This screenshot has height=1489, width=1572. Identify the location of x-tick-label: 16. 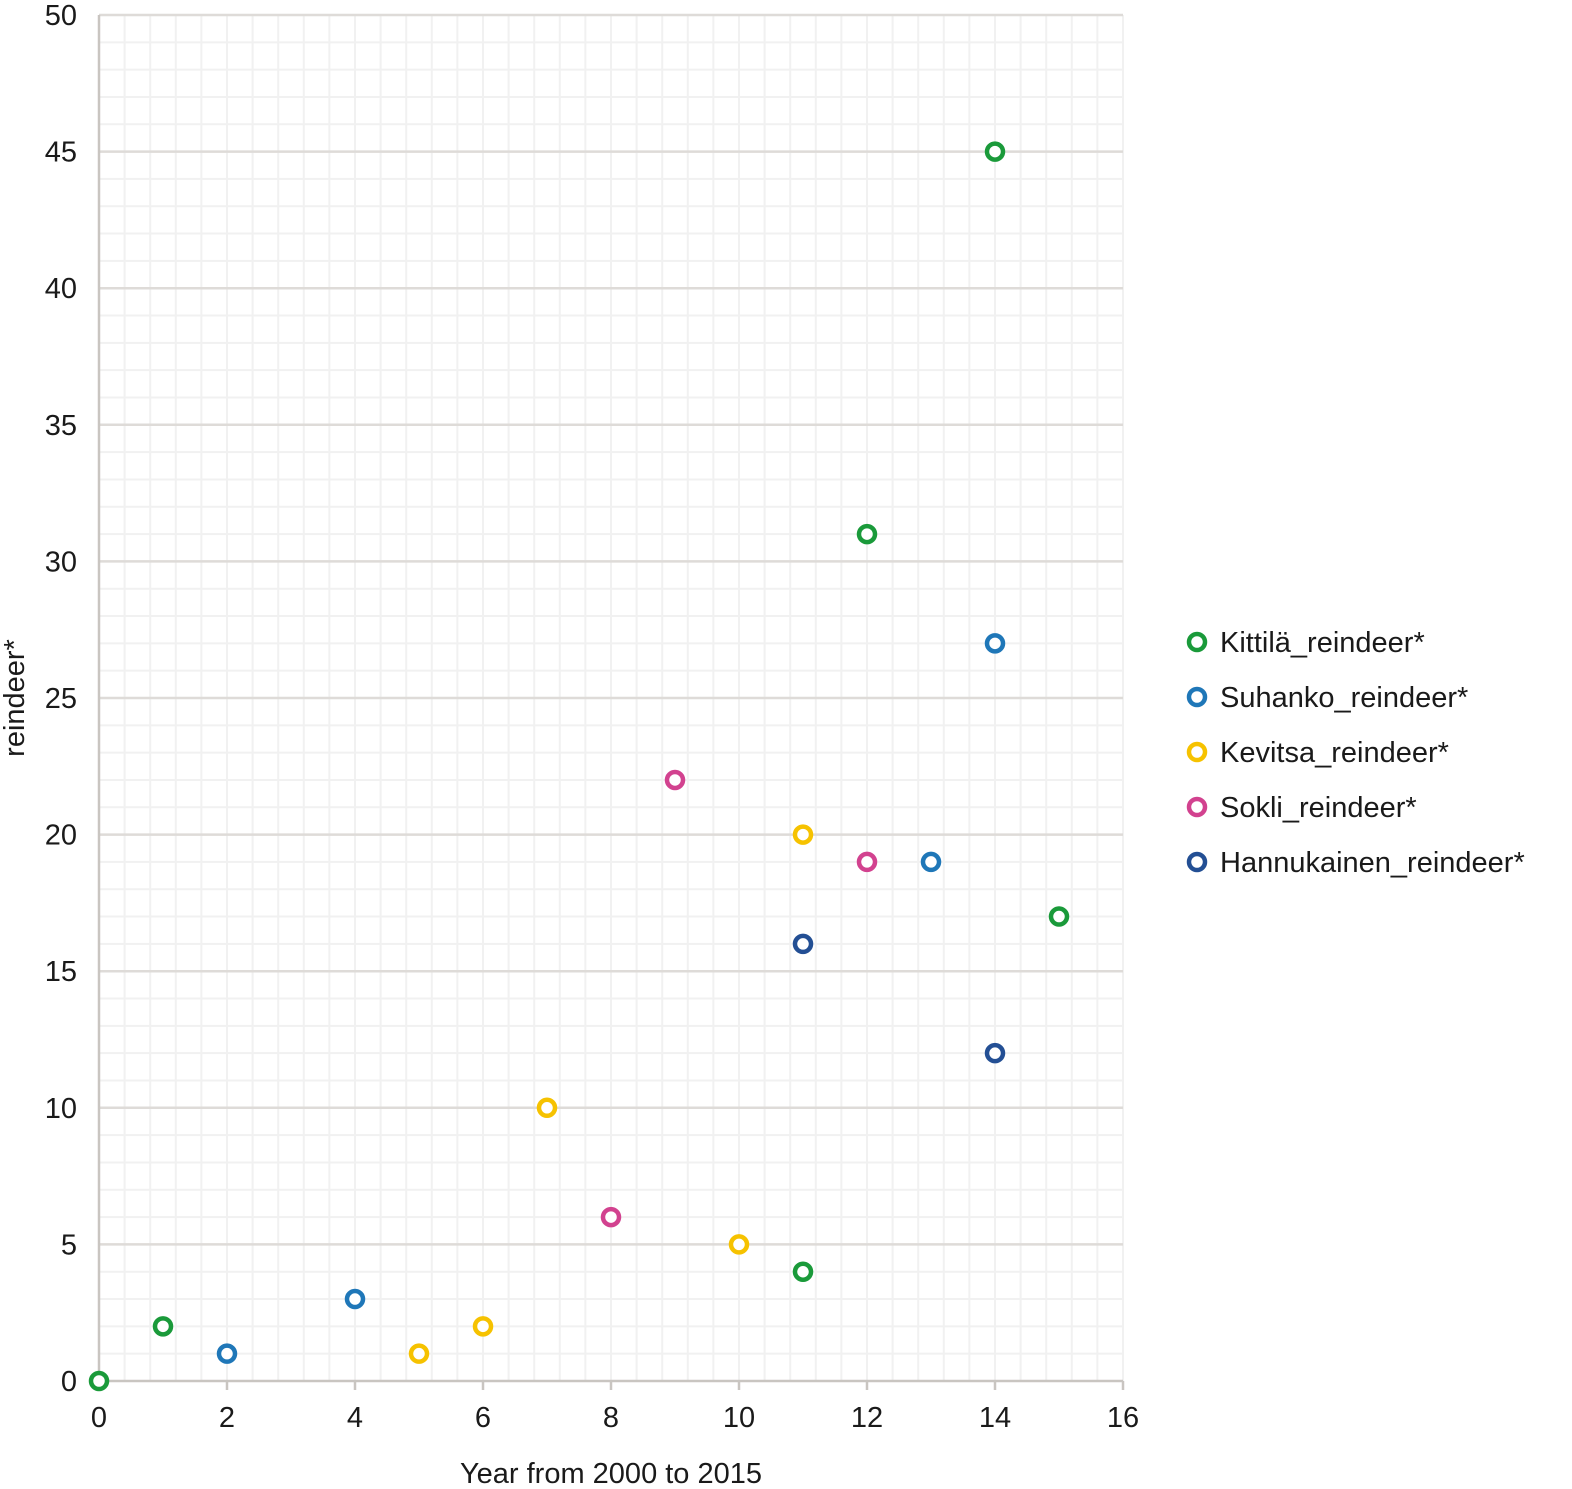
(1123, 1418).